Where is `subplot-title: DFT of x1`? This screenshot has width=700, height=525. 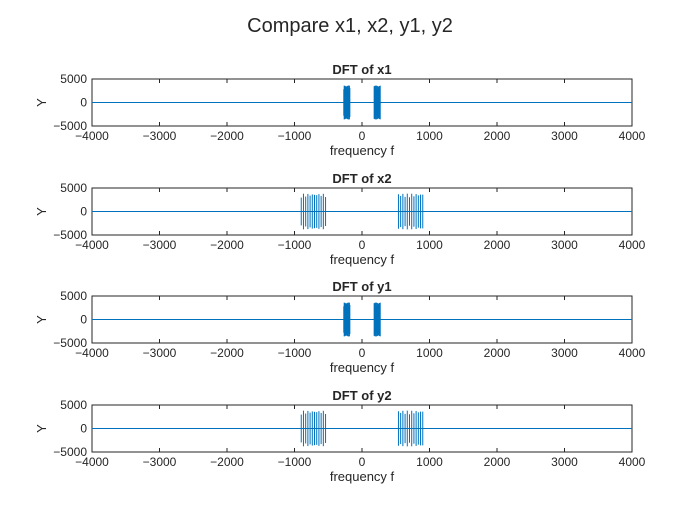 subplot-title: DFT of x1 is located at coordinates (361, 69).